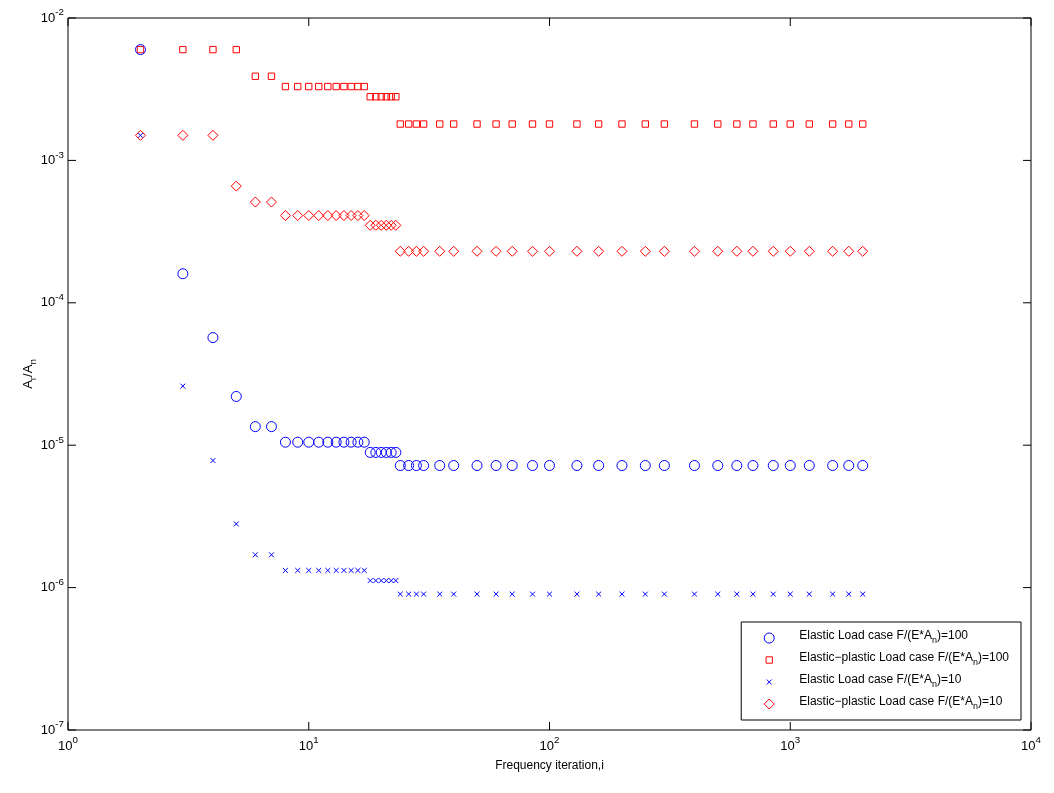 Image resolution: width=1054 pixels, height=793 pixels. Describe the element at coordinates (28, 374) in the screenshot. I see `y-axis-title: Ar/An` at that location.